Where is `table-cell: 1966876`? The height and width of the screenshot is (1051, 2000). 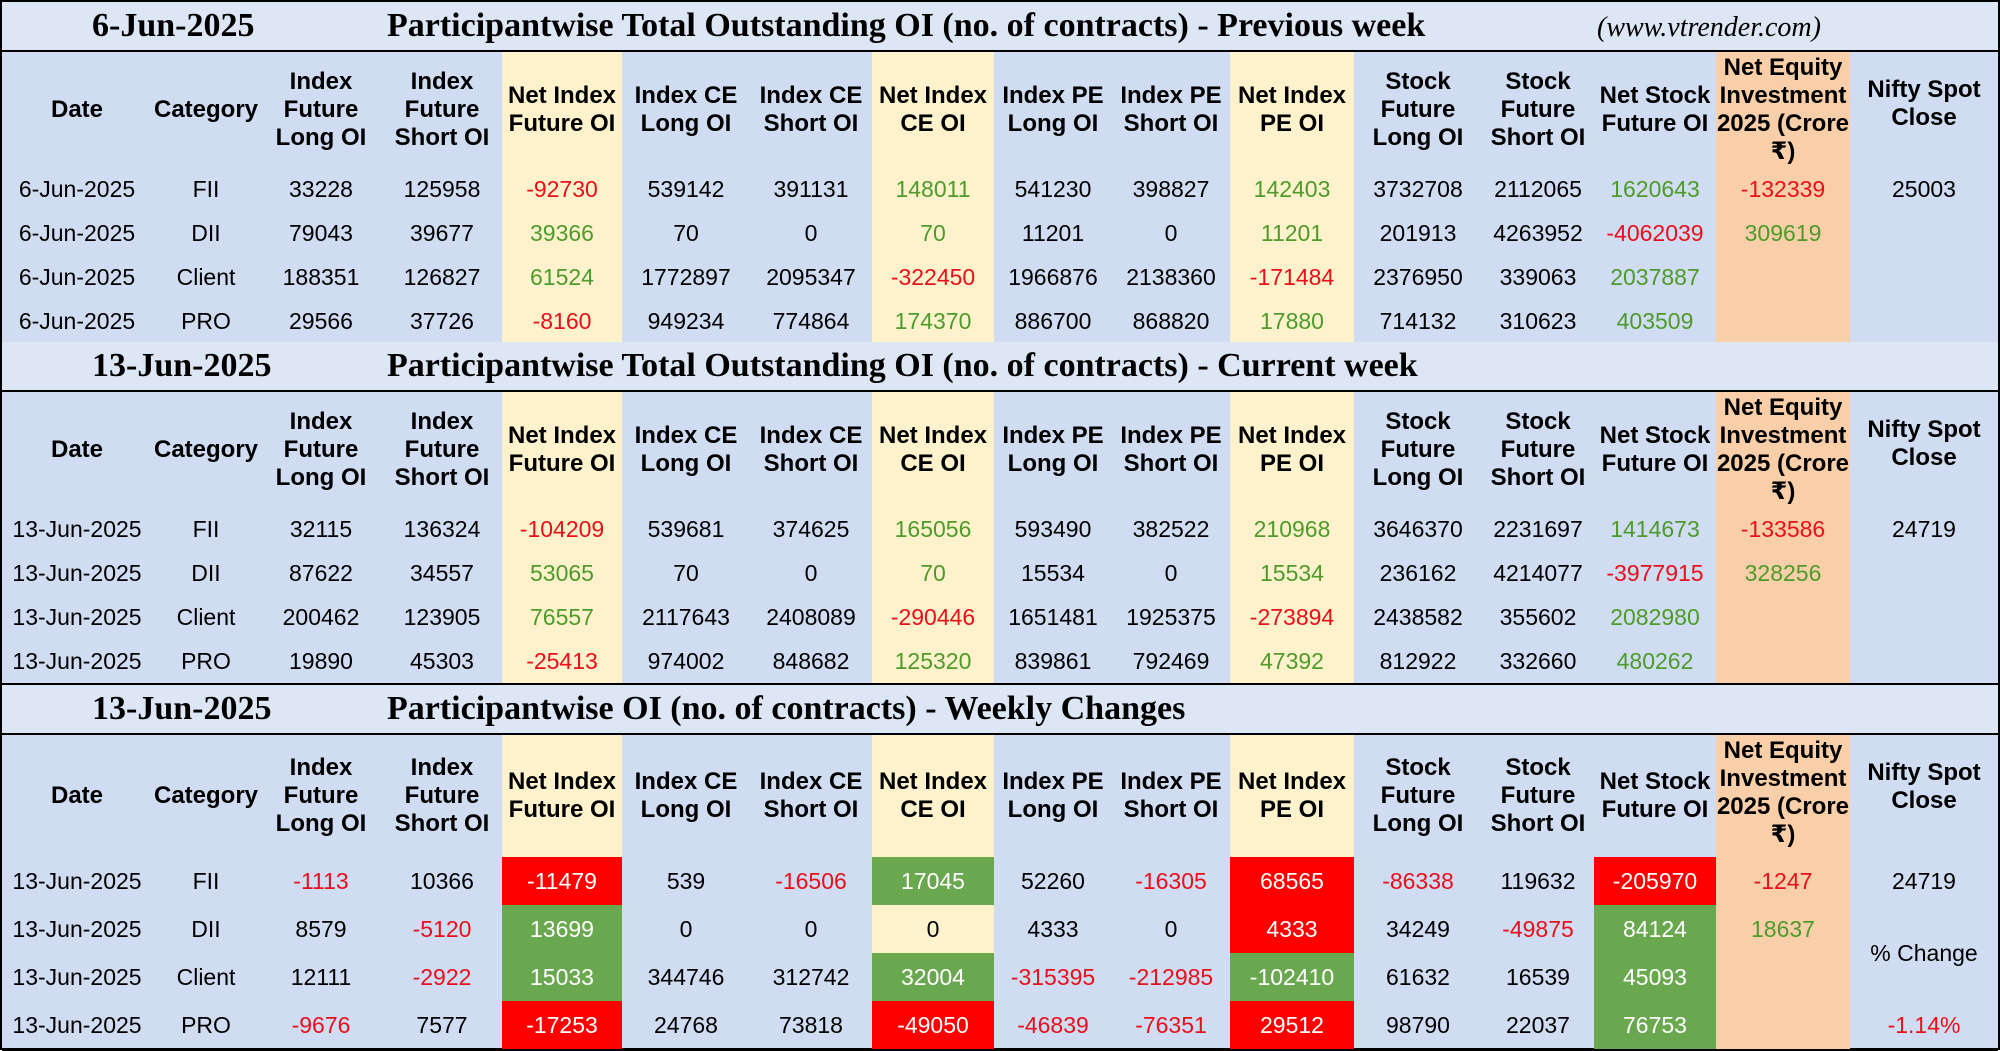
table-cell: 1966876 is located at coordinates (1053, 276).